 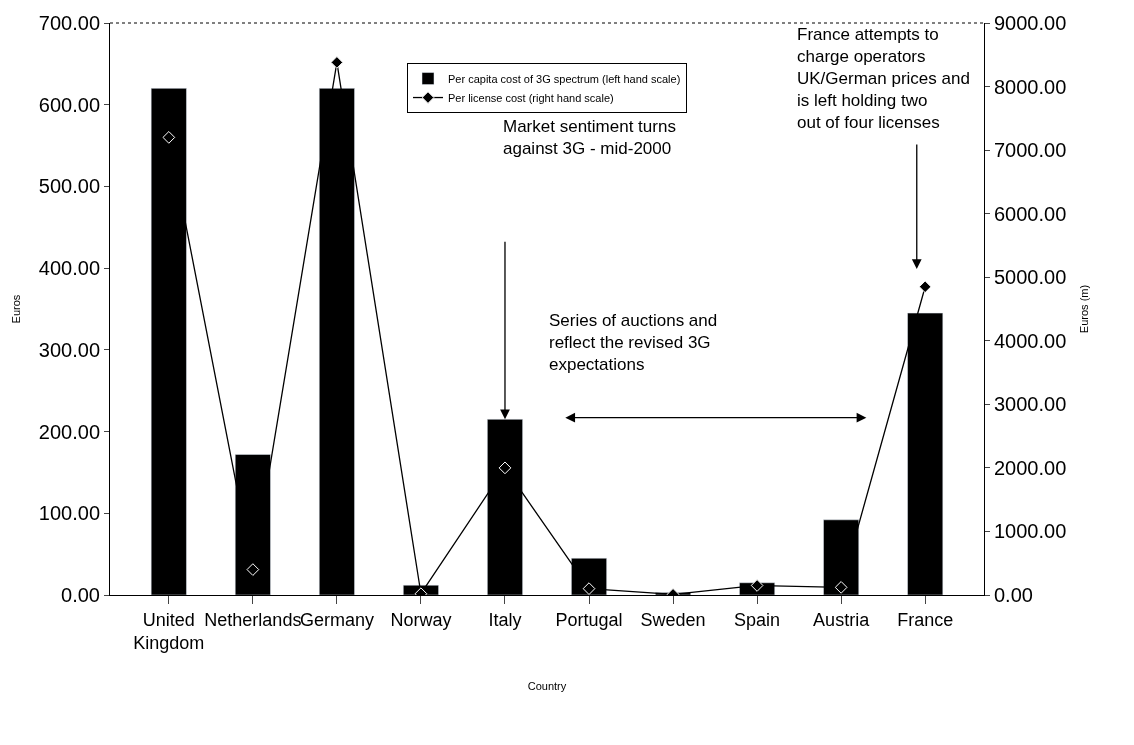 What do you see at coordinates (1030, 277) in the screenshot?
I see `y2-tick-label: 5000.00` at bounding box center [1030, 277].